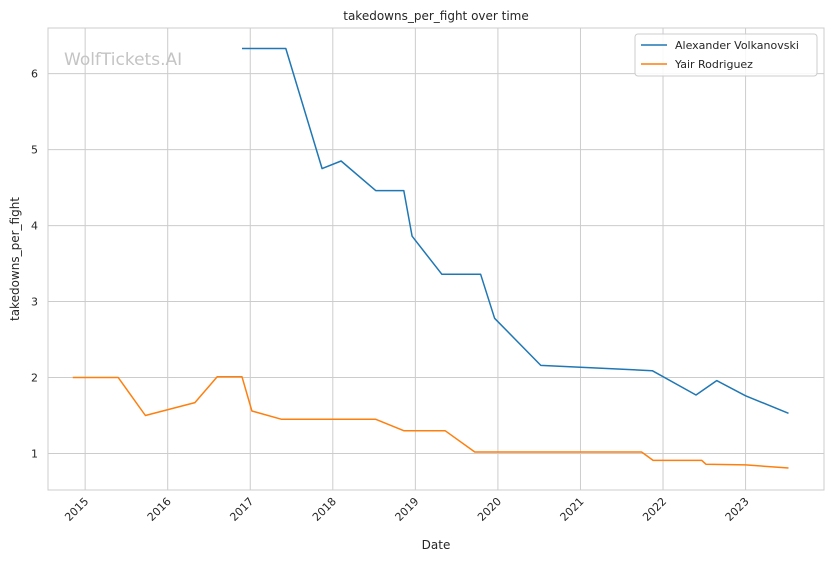  I want to click on y-axis-title: takedowns_per_fight, so click(15, 259).